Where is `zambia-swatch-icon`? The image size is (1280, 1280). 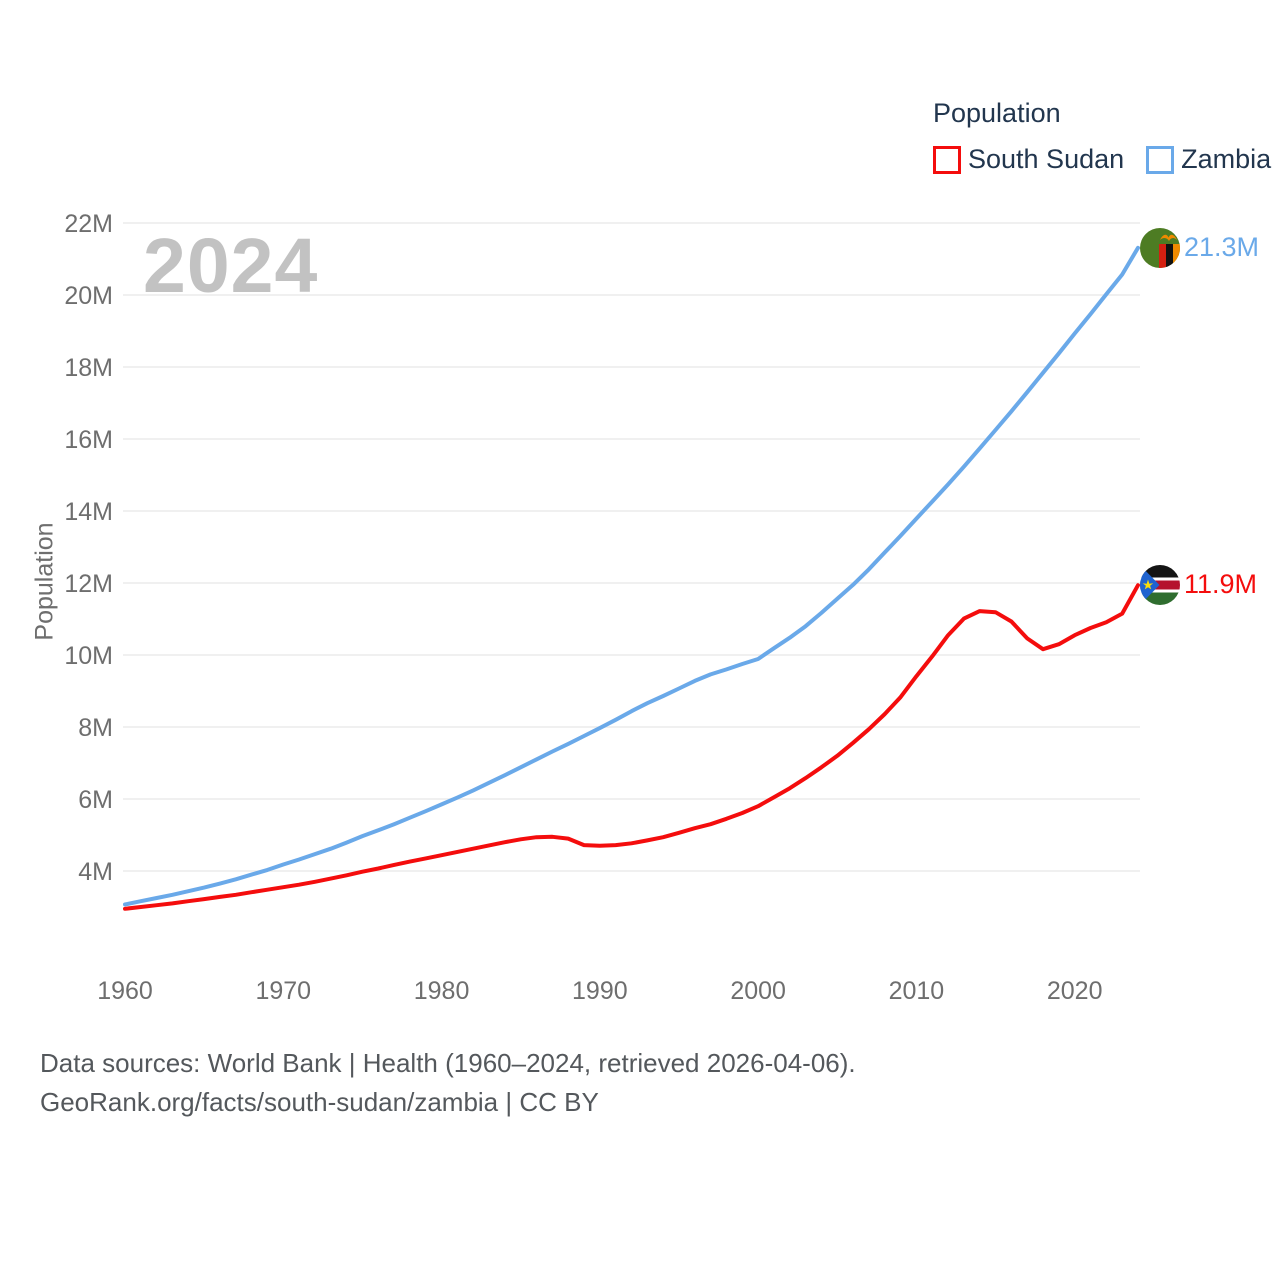 zambia-swatch-icon is located at coordinates (1160, 159).